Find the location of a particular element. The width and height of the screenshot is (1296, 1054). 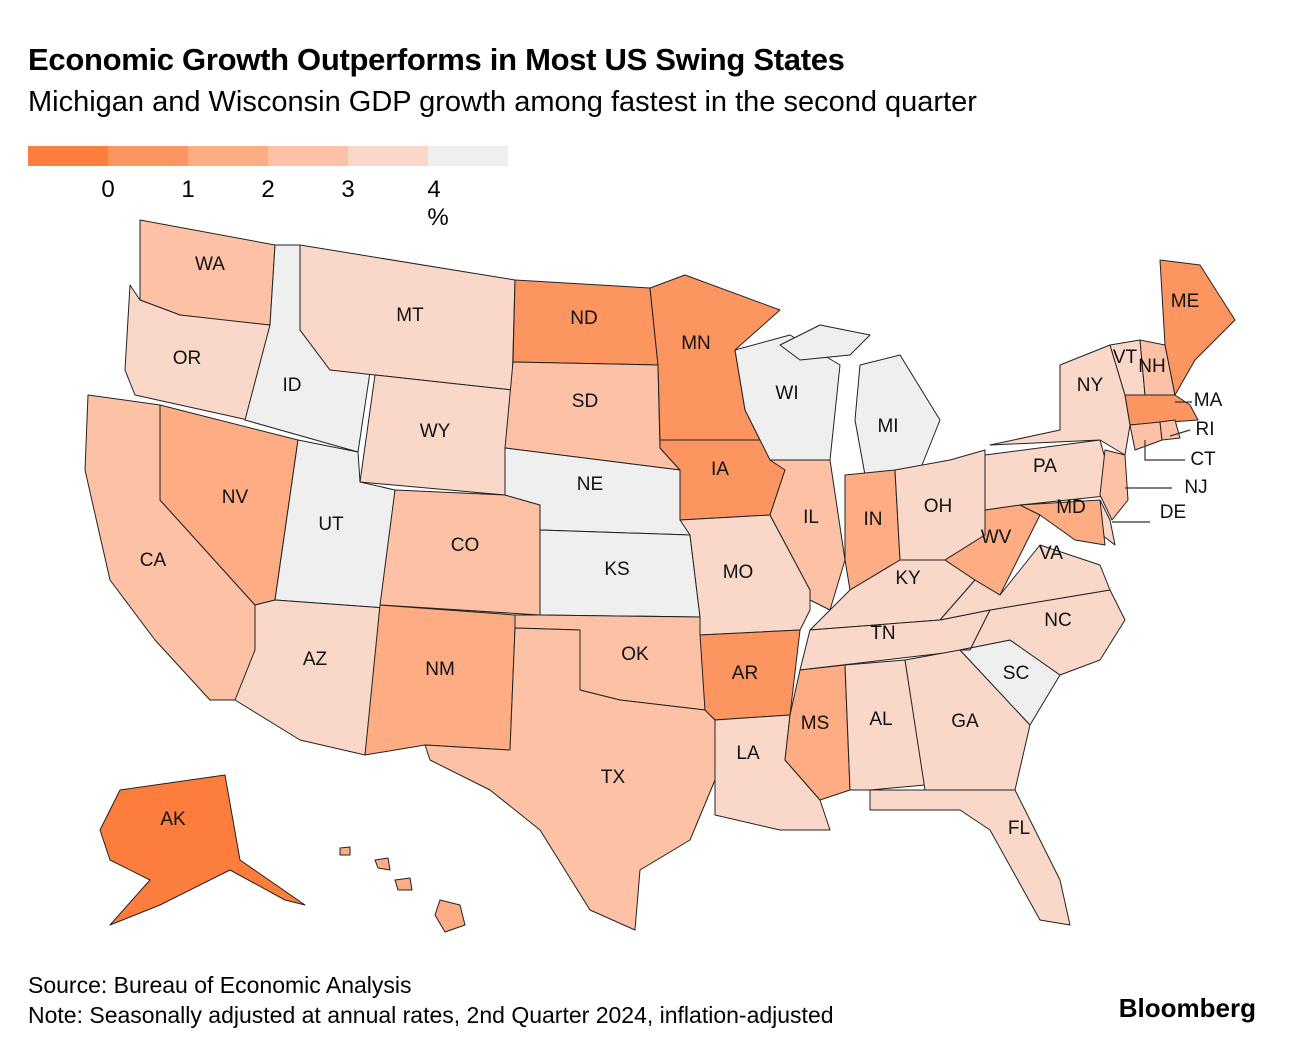

state-md is located at coordinates (1062, 522).